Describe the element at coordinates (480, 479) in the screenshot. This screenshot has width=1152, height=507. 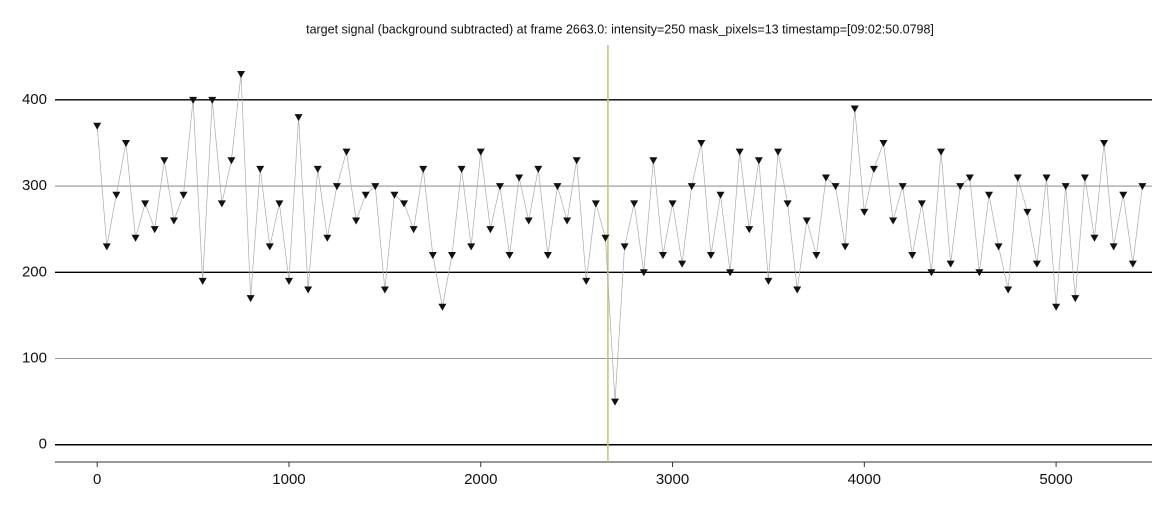
I see `x-tick-label: 2000` at that location.